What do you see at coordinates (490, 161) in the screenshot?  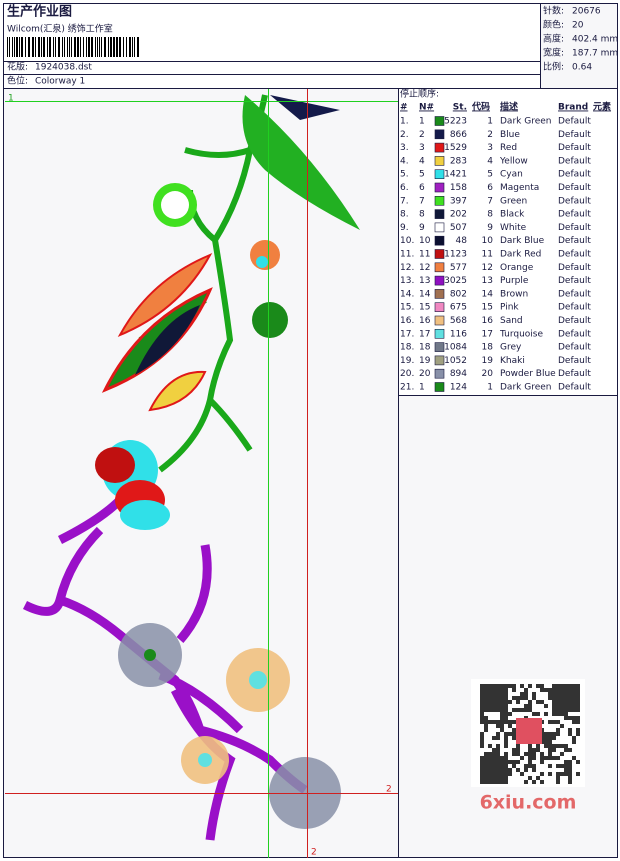 I see `table-cell: 4` at bounding box center [490, 161].